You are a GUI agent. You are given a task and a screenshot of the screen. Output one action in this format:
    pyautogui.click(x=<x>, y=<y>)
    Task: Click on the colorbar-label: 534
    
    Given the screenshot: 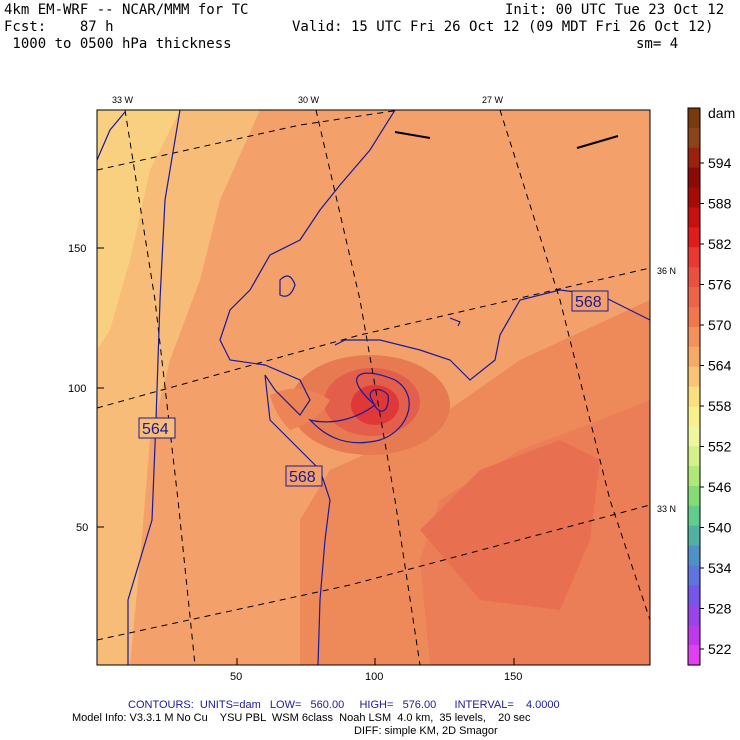 What is the action you would take?
    pyautogui.click(x=720, y=568)
    